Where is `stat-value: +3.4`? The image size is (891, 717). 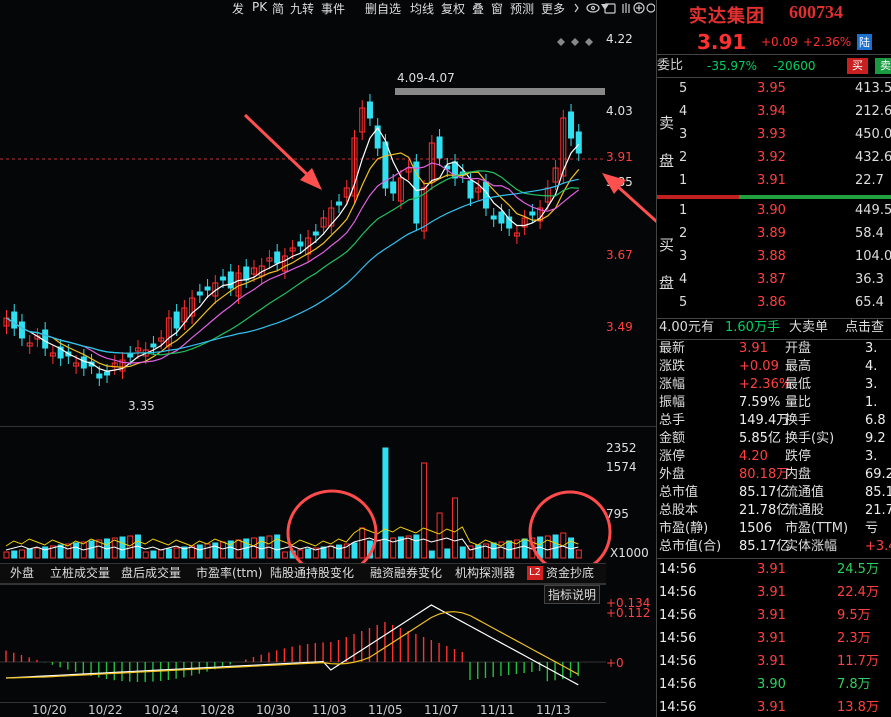 stat-value: +3.4 is located at coordinates (878, 546).